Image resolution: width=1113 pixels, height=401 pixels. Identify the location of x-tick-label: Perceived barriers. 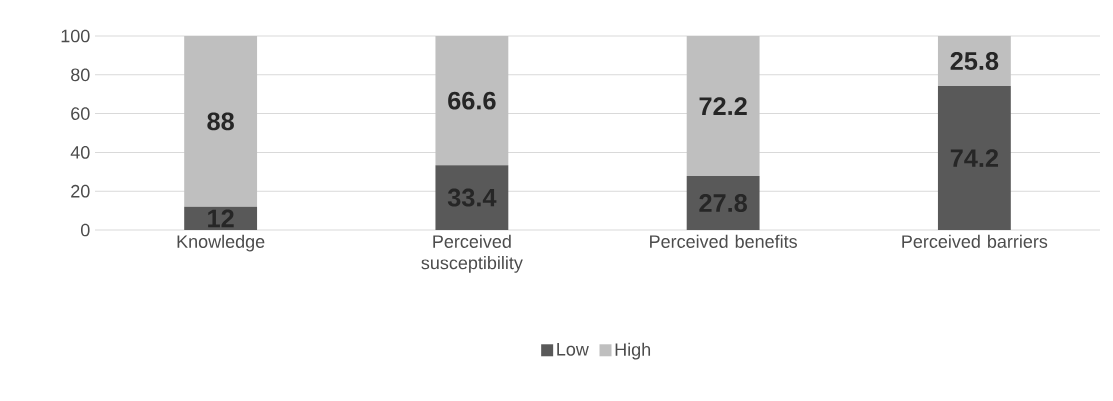
(975, 241).